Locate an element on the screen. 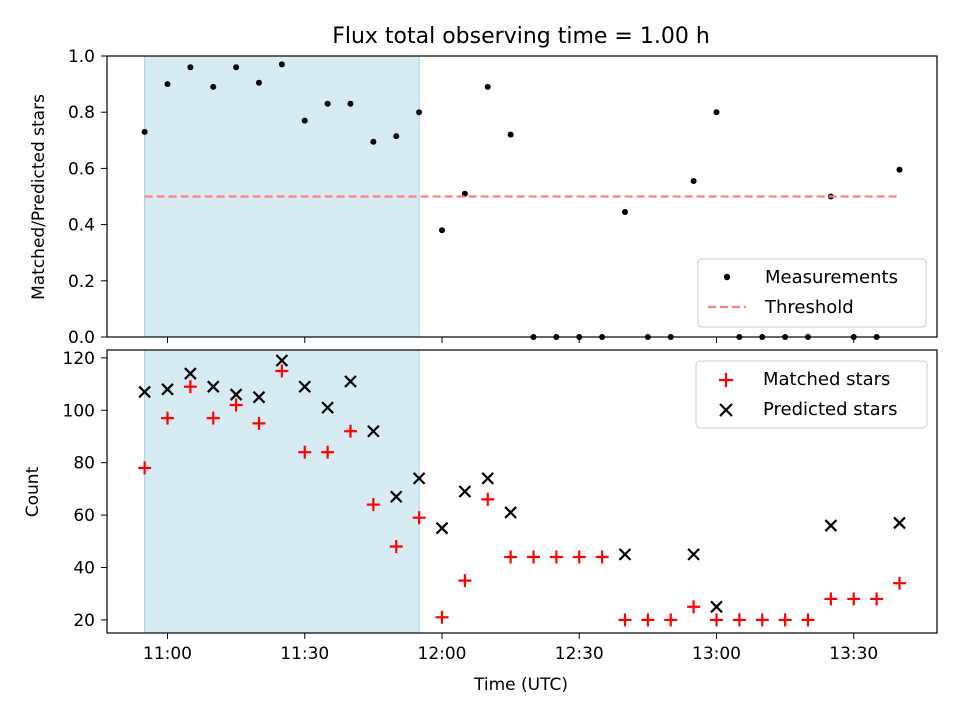 The image size is (960, 720). y-tick-label: 0.4 is located at coordinates (81, 226).